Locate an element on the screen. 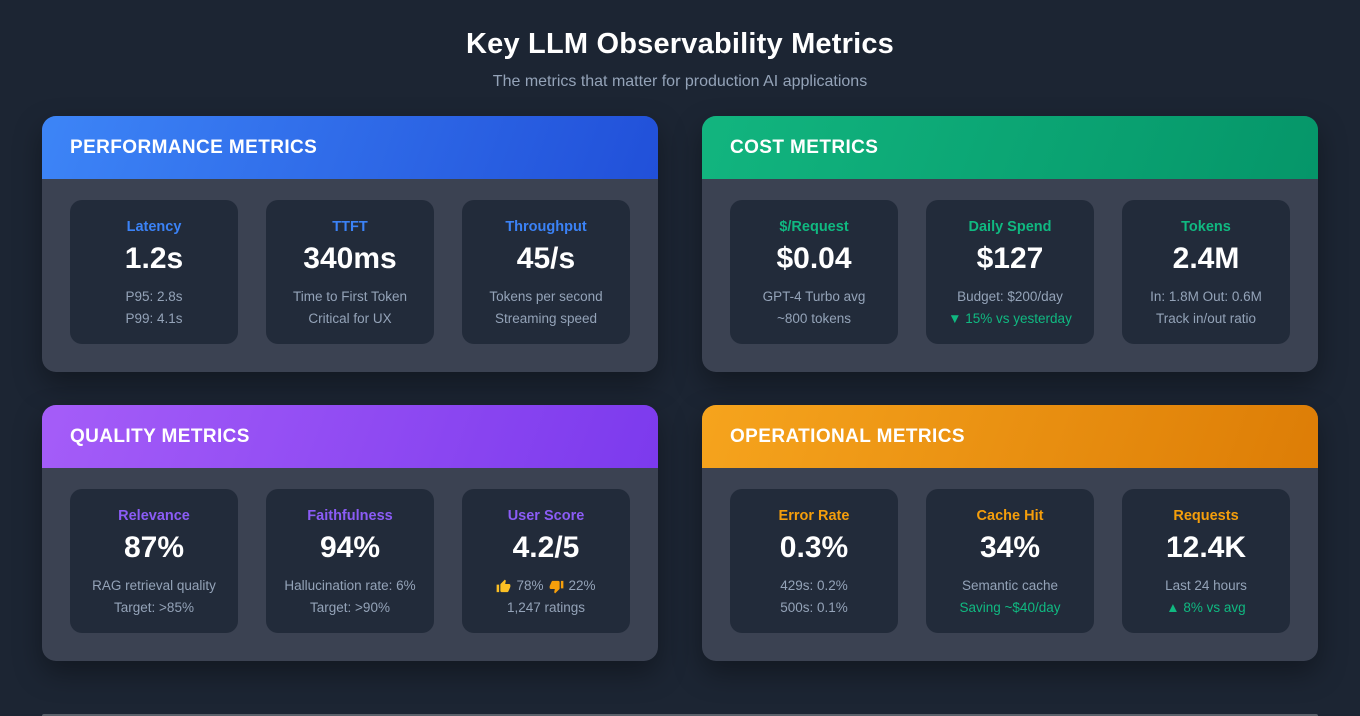 This screenshot has height=716, width=1360. metric-value: 4.2/5 is located at coordinates (546, 547).